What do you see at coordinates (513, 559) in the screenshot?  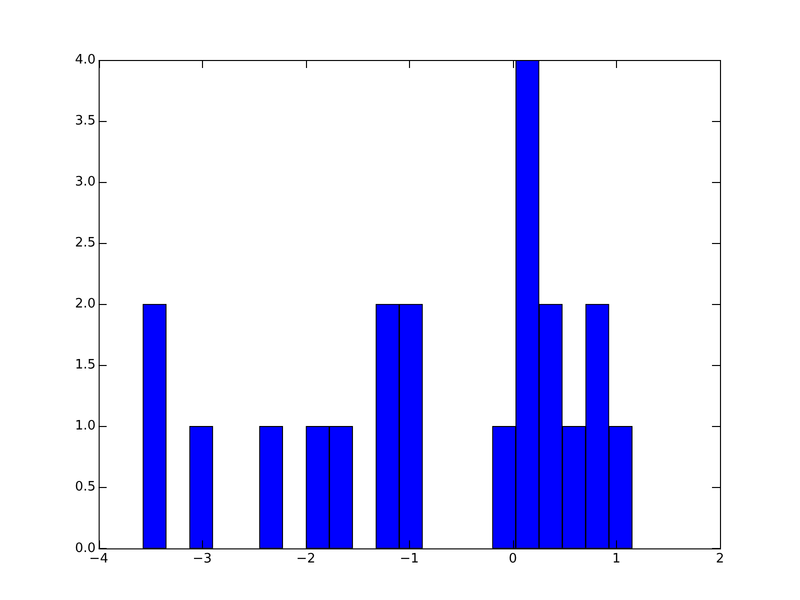 I see `x-tick-label: 0` at bounding box center [513, 559].